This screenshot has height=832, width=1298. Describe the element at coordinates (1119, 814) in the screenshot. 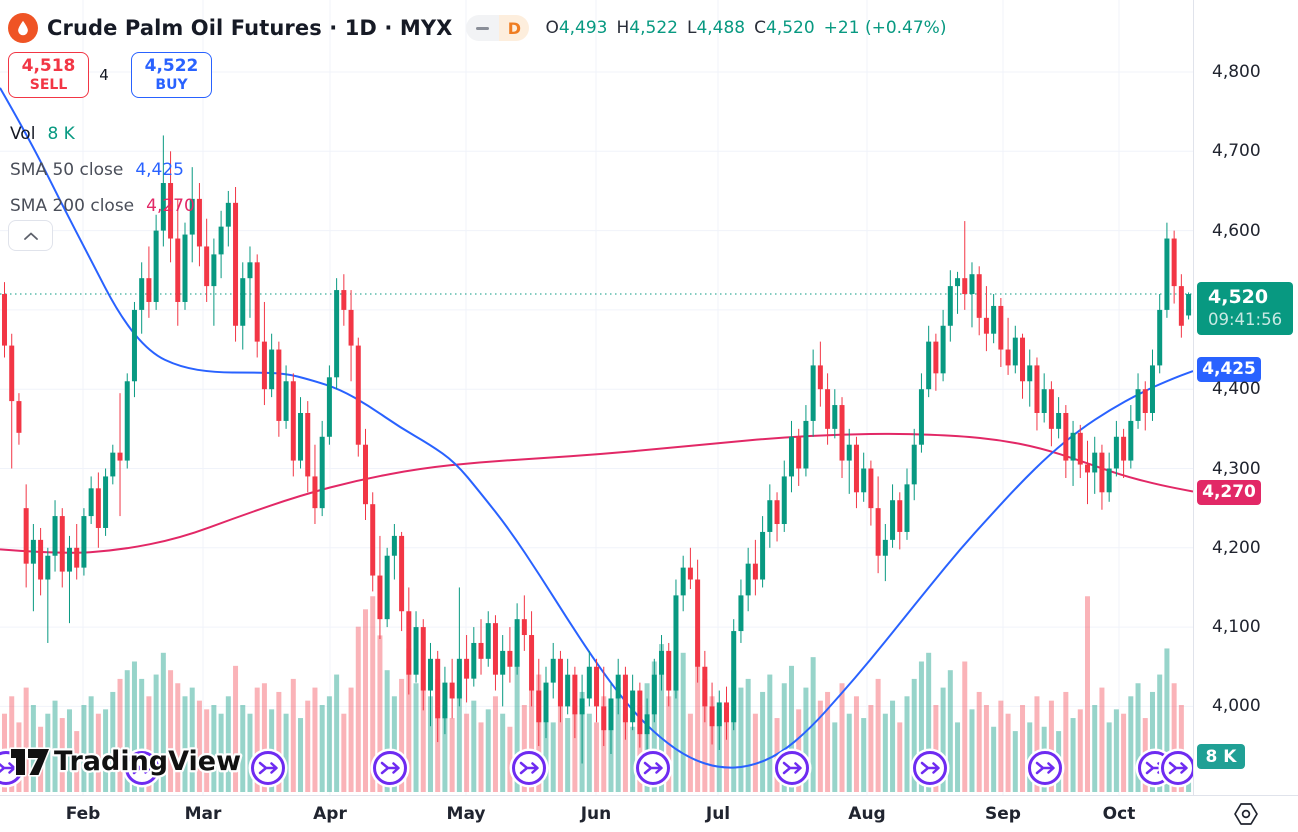

I see `month-label: Oct` at that location.